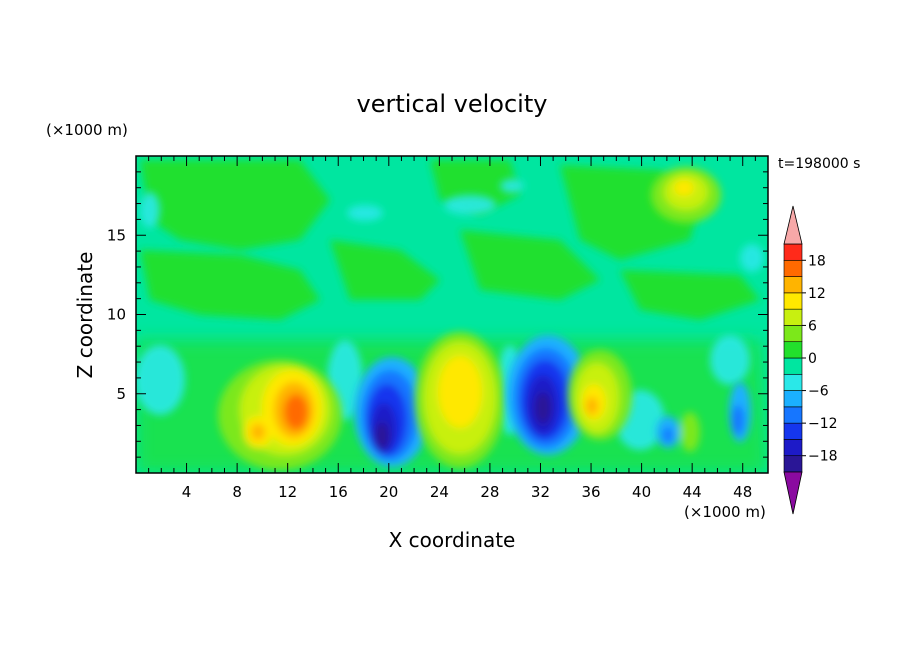  I want to click on colorbar-under-arrow, so click(793, 493).